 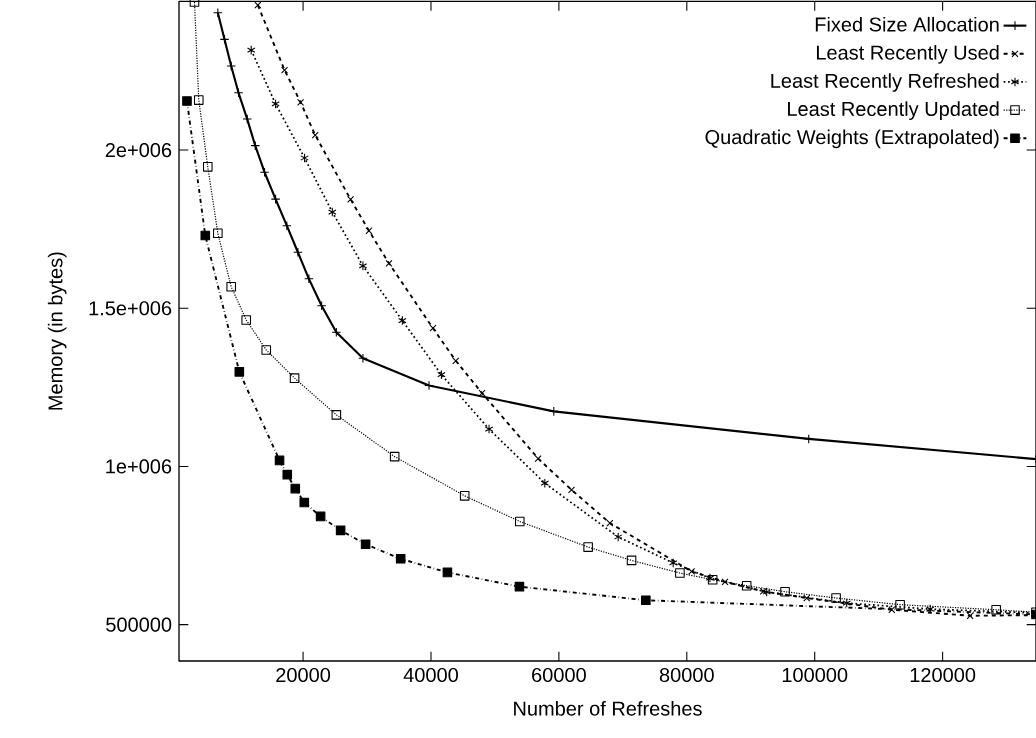 I want to click on x-axis-title: Number of Refreshes, so click(x=608, y=708).